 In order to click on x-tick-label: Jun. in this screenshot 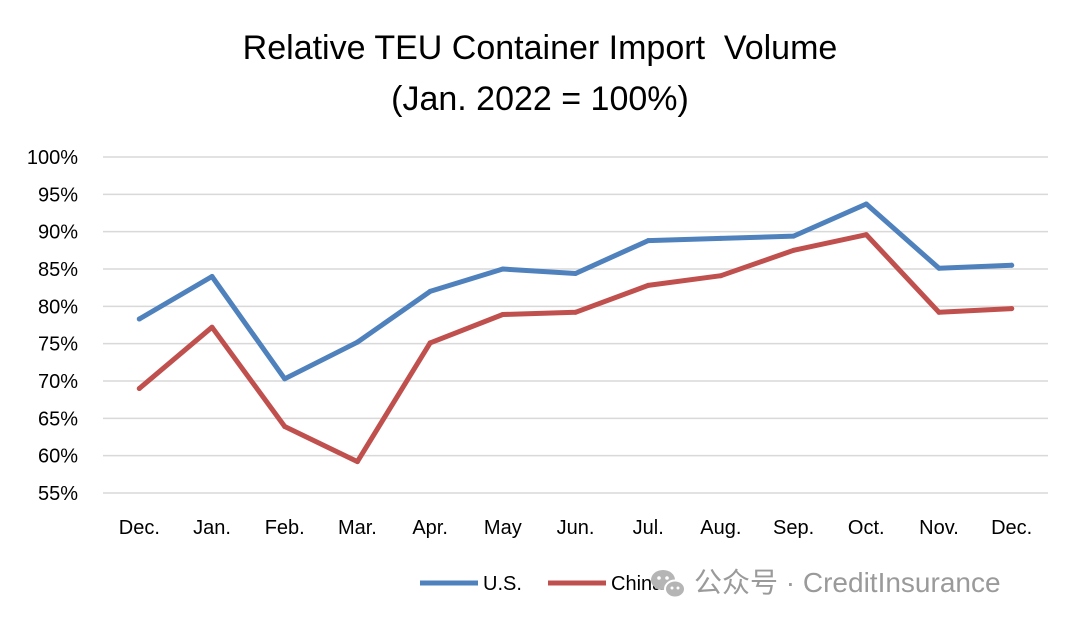, I will do `click(576, 528)`.